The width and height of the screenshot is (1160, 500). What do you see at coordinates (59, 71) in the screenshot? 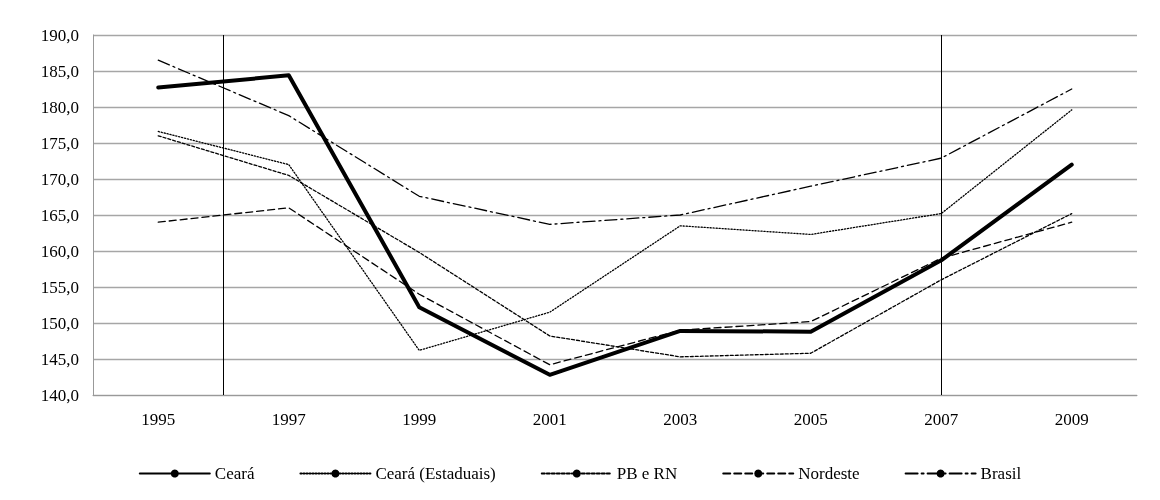
I see `y-tick-label: 185,0` at bounding box center [59, 71].